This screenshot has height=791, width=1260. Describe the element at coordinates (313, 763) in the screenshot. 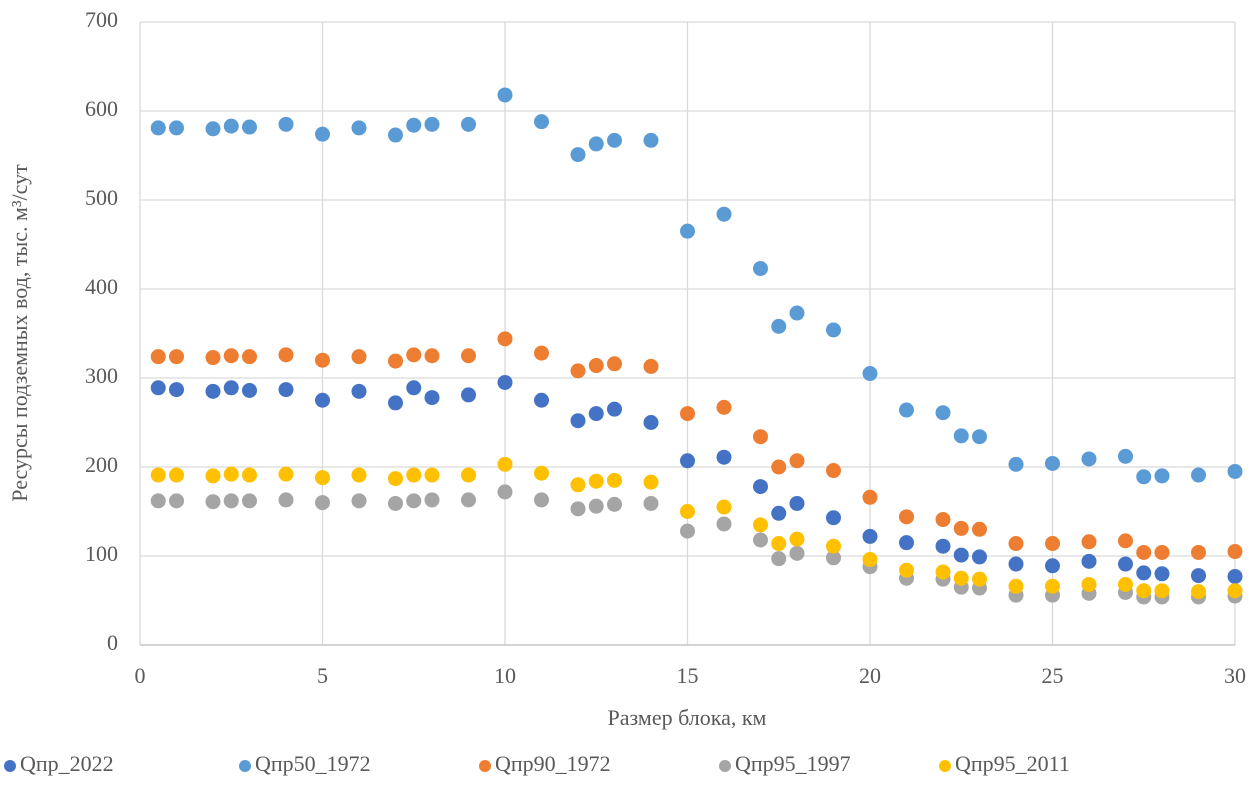

I see `legend-label: Qпр50_1972` at that location.